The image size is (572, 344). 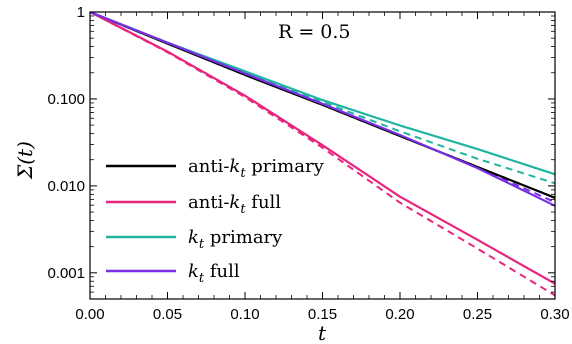 What do you see at coordinates (66, 186) in the screenshot?
I see `y-tick-label: 0.010` at bounding box center [66, 186].